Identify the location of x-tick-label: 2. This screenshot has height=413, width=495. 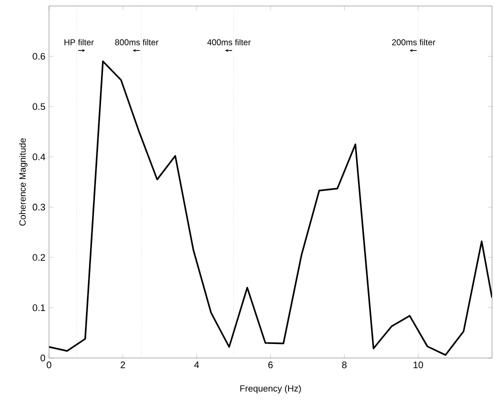
(122, 365).